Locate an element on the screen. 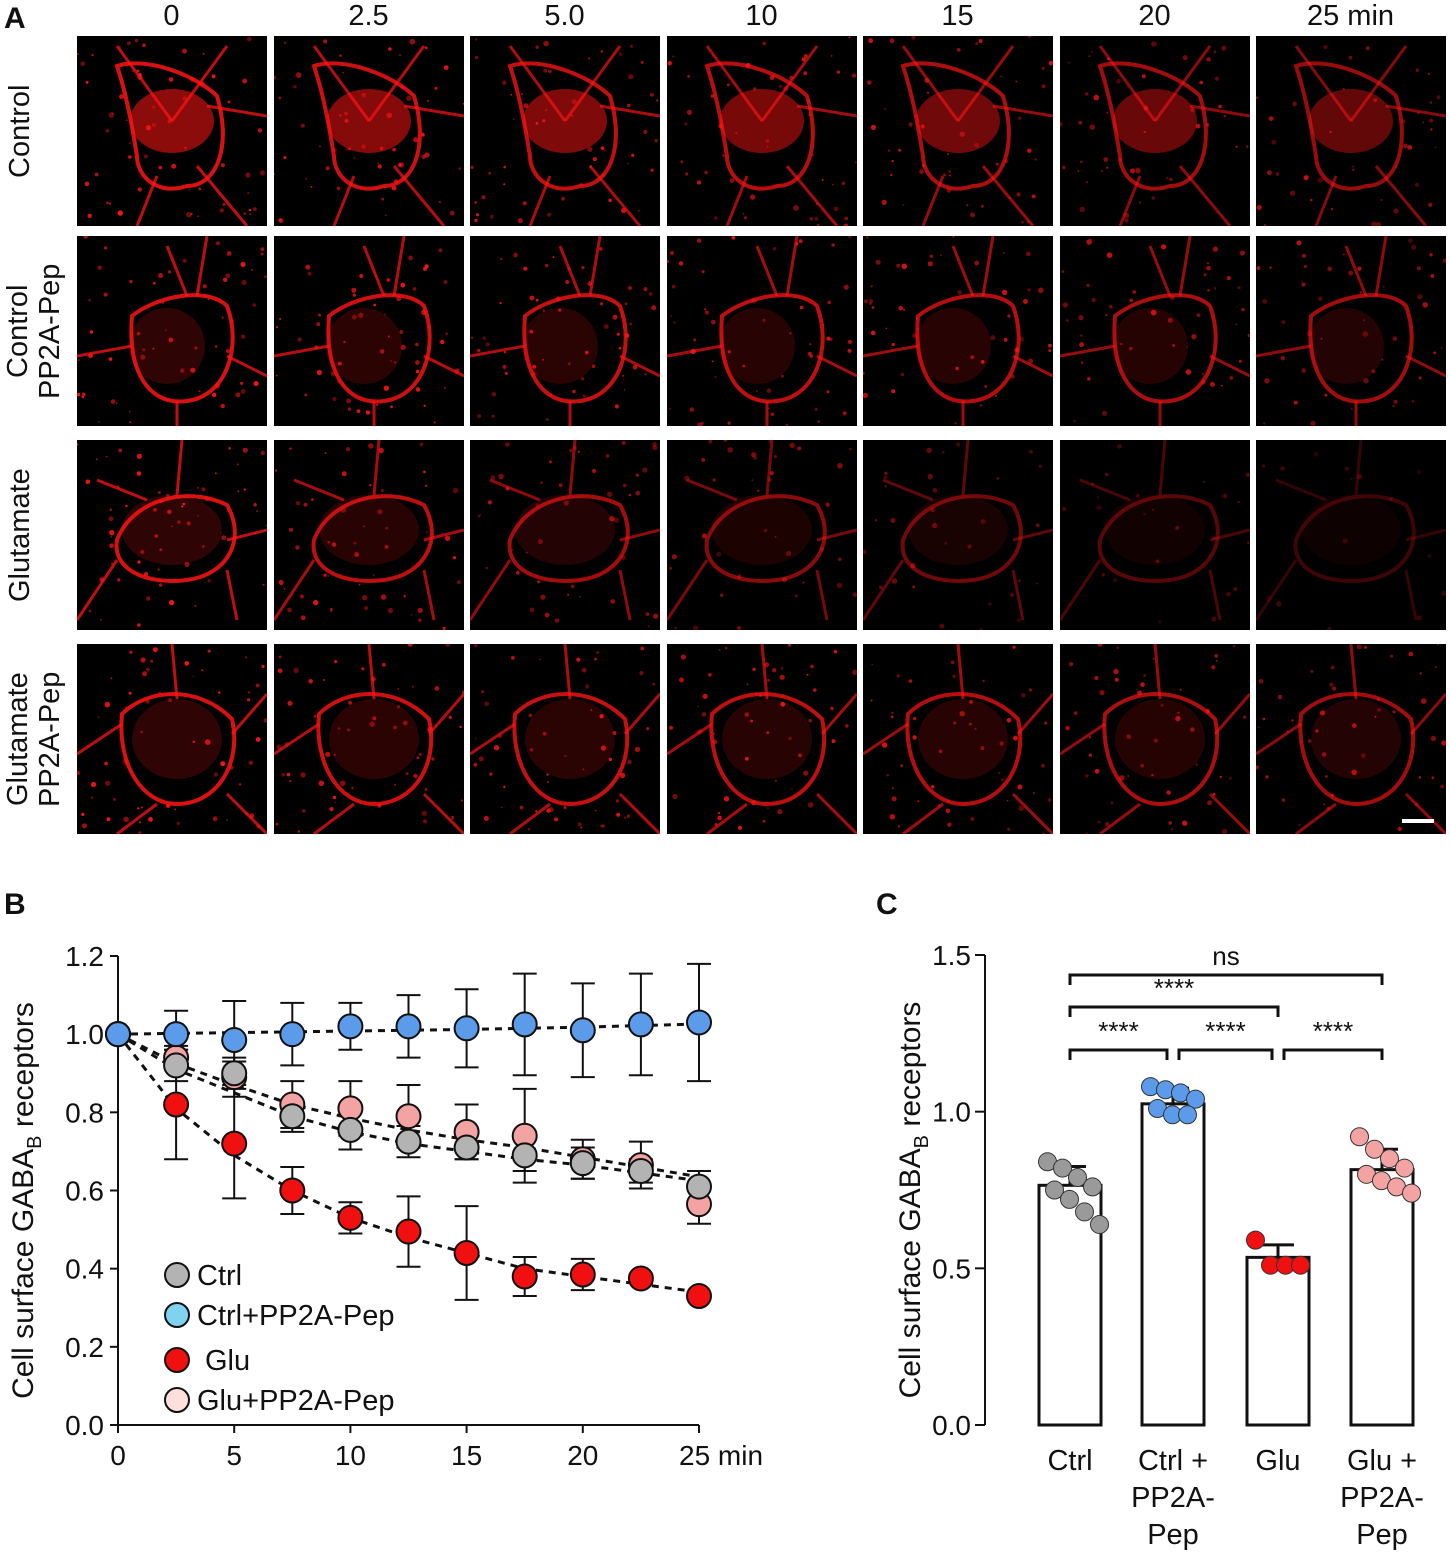  micrograph-image is located at coordinates (1155, 739).